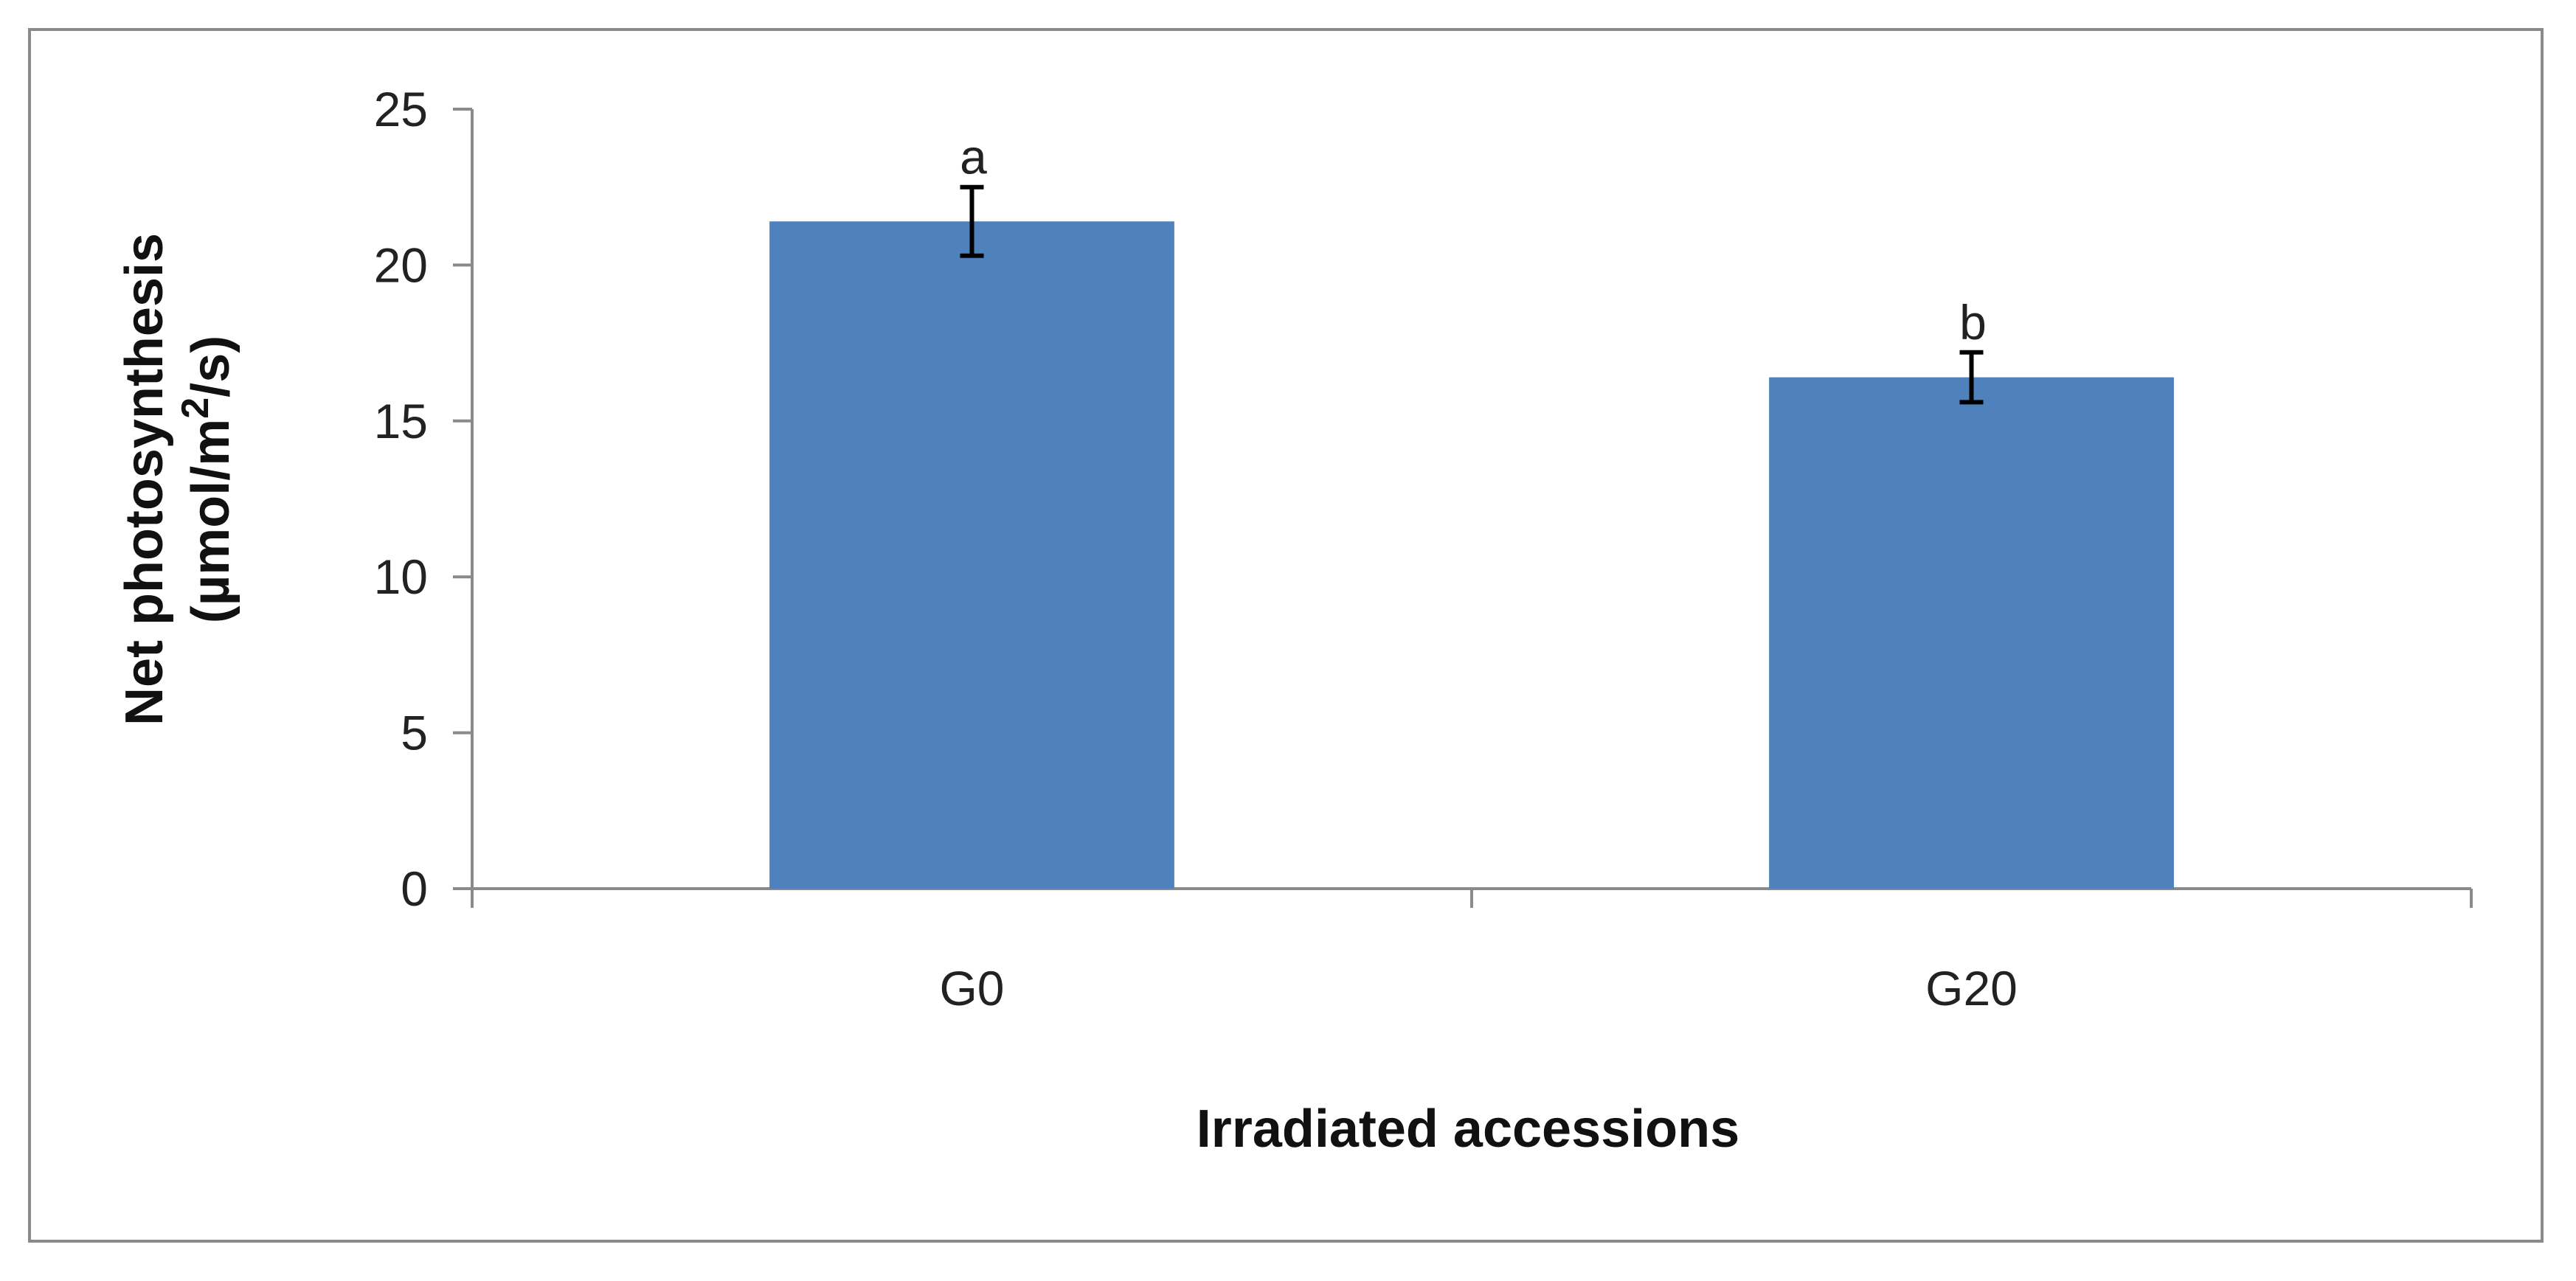 Image resolution: width=2576 pixels, height=1281 pixels. I want to click on x-tick-label-g20: G20, so click(1972, 988).